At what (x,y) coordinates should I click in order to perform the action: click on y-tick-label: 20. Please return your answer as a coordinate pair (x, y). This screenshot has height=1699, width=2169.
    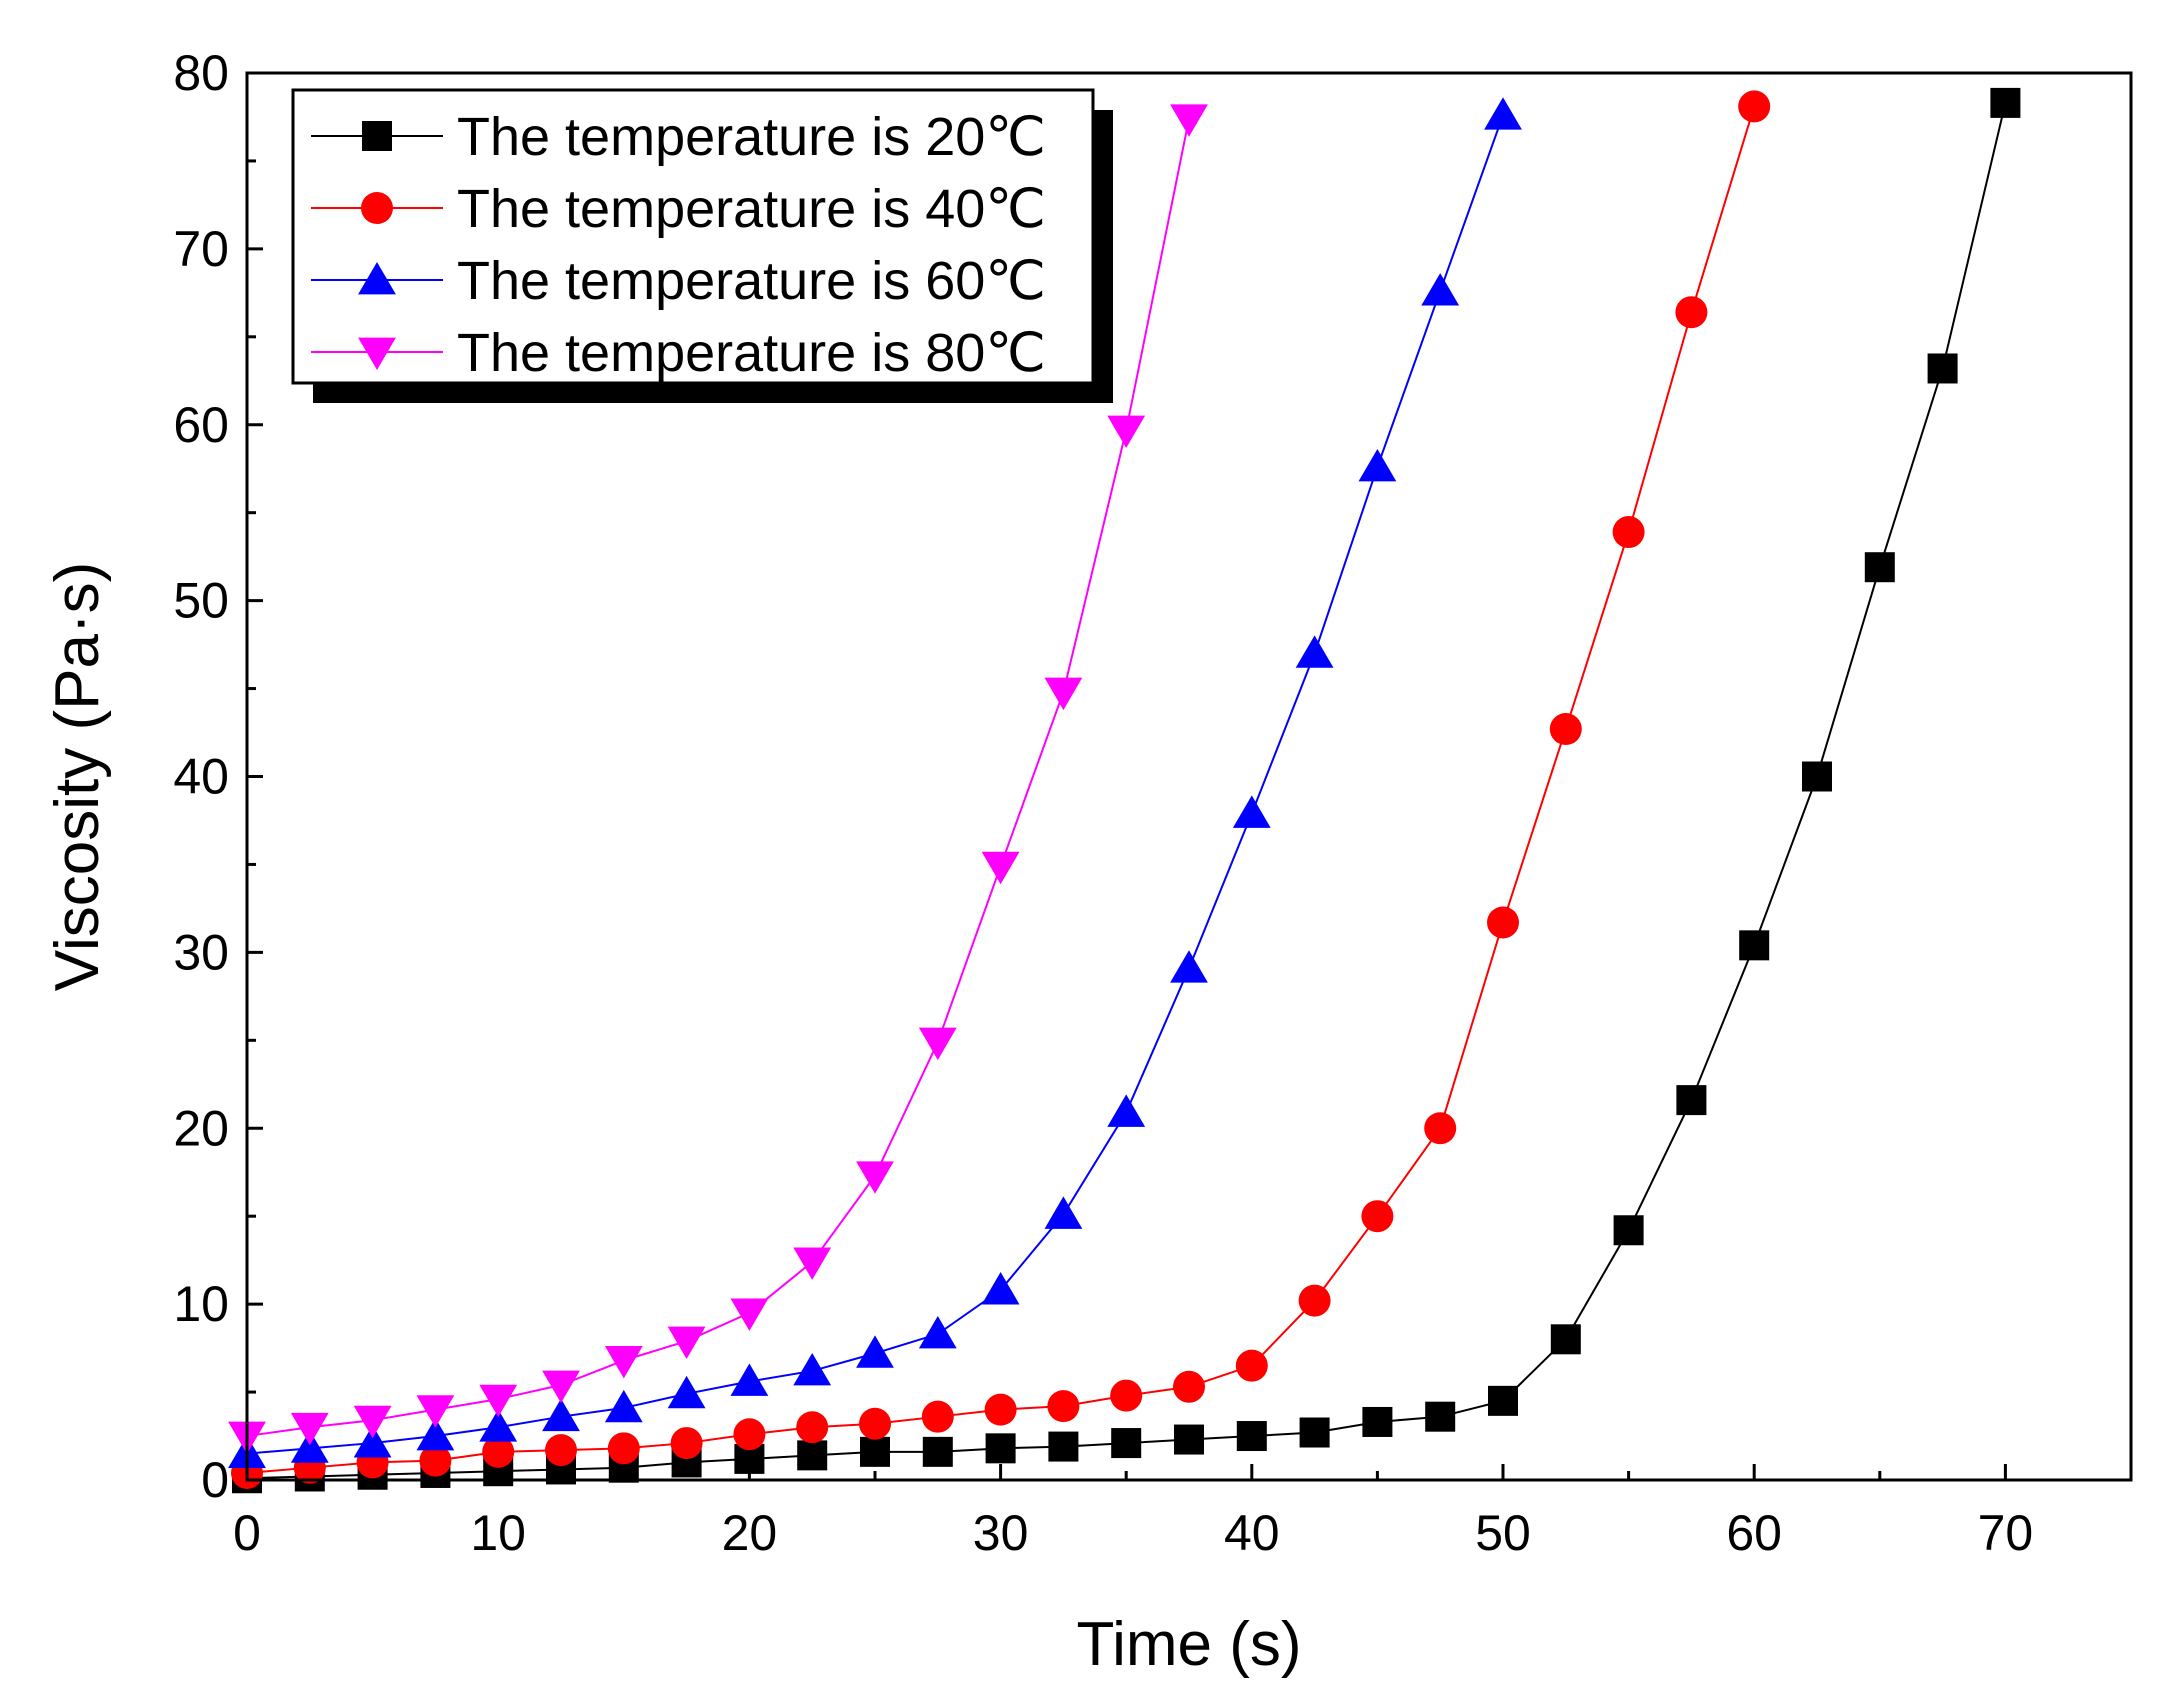
    Looking at the image, I should click on (201, 1128).